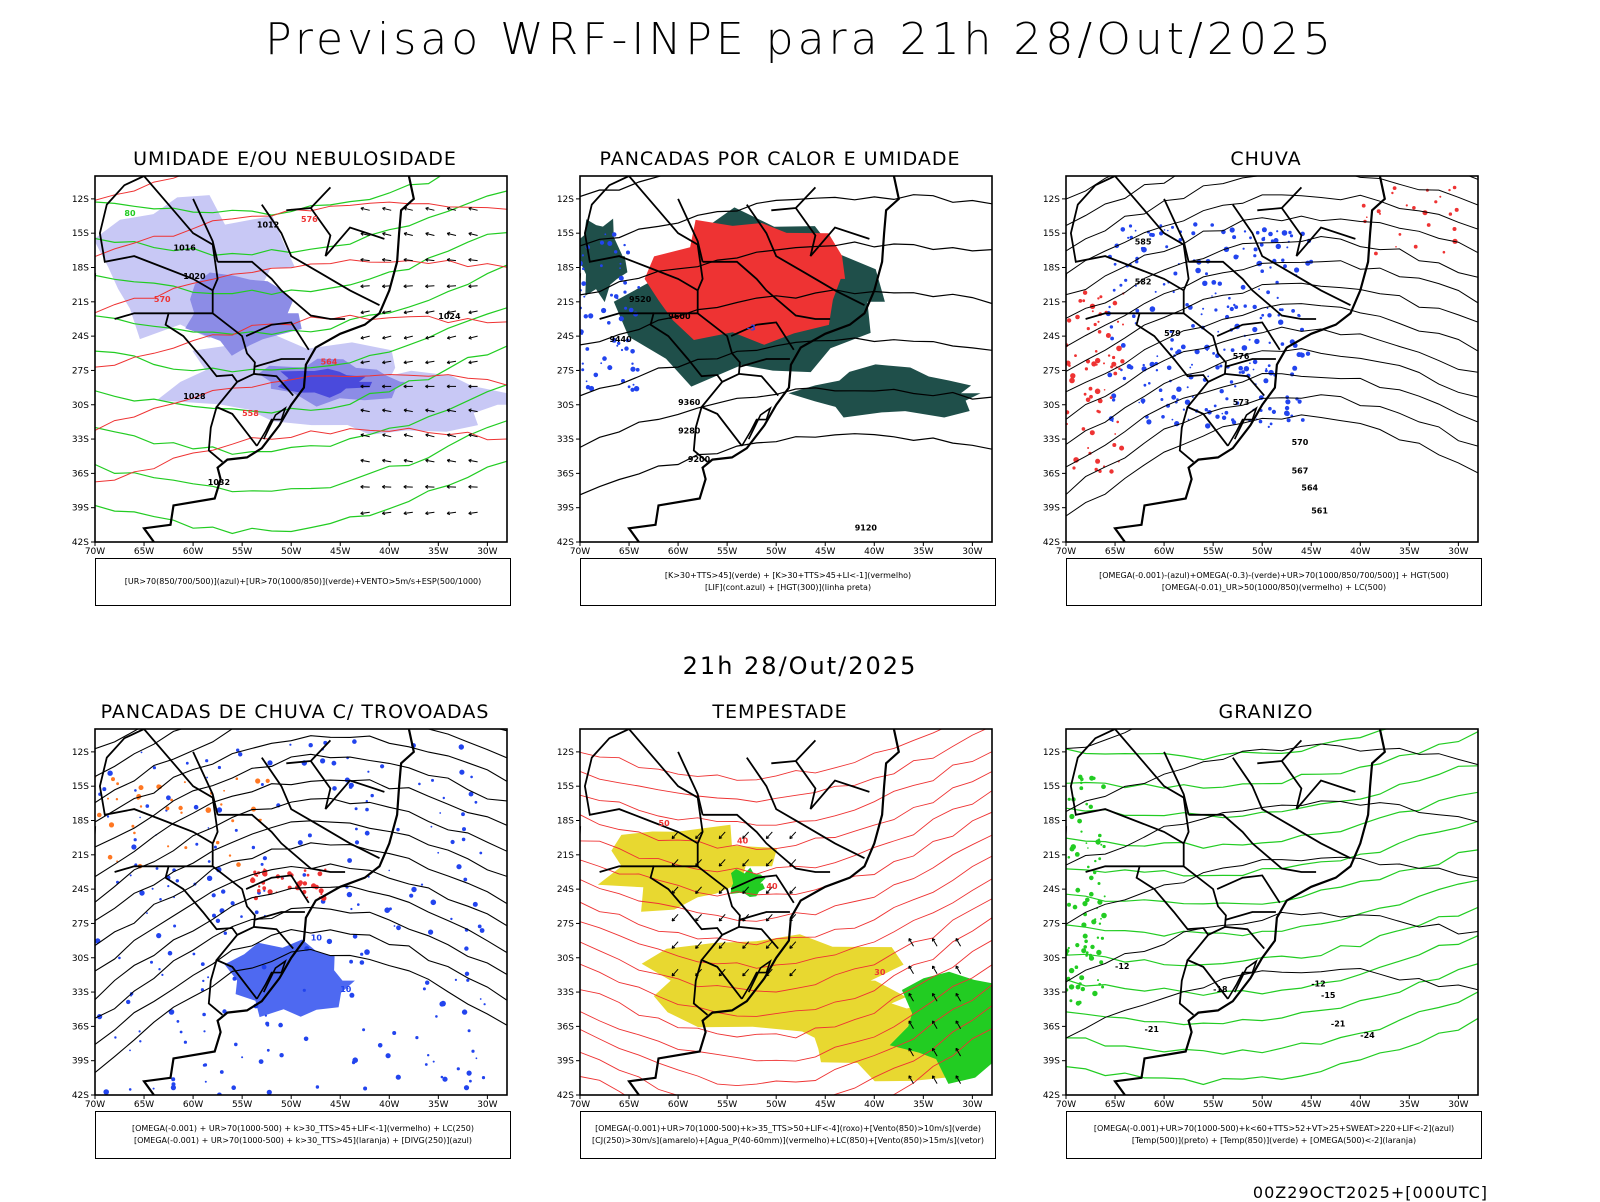  I want to click on x-tick-label: 65W, so click(1115, 1105).